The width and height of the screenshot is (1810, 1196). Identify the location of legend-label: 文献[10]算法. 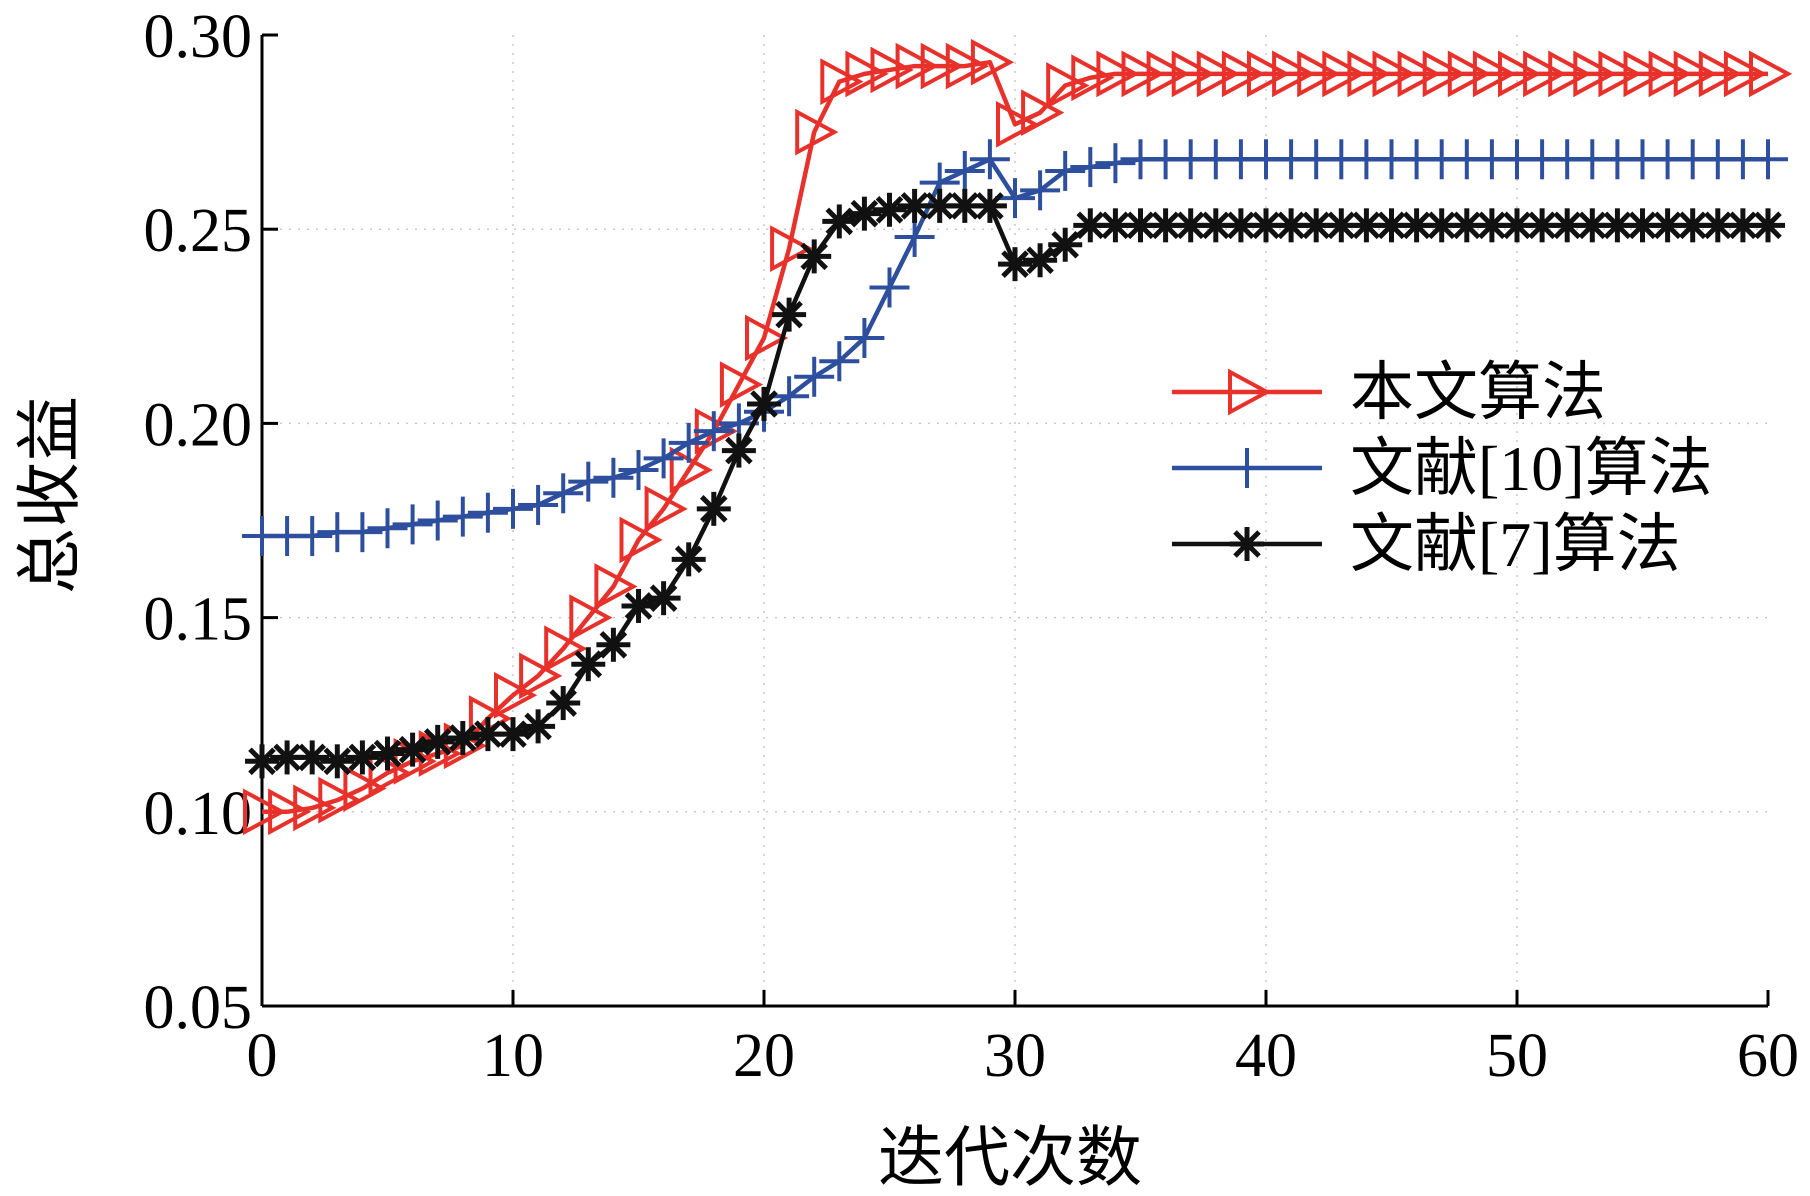
(1531, 468).